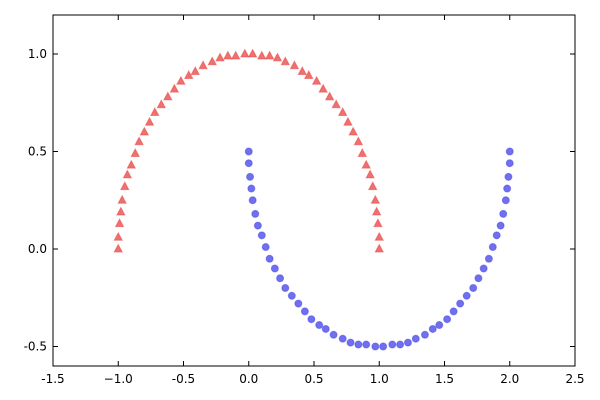  I want to click on x-tick-label: 2.0, so click(509, 379).